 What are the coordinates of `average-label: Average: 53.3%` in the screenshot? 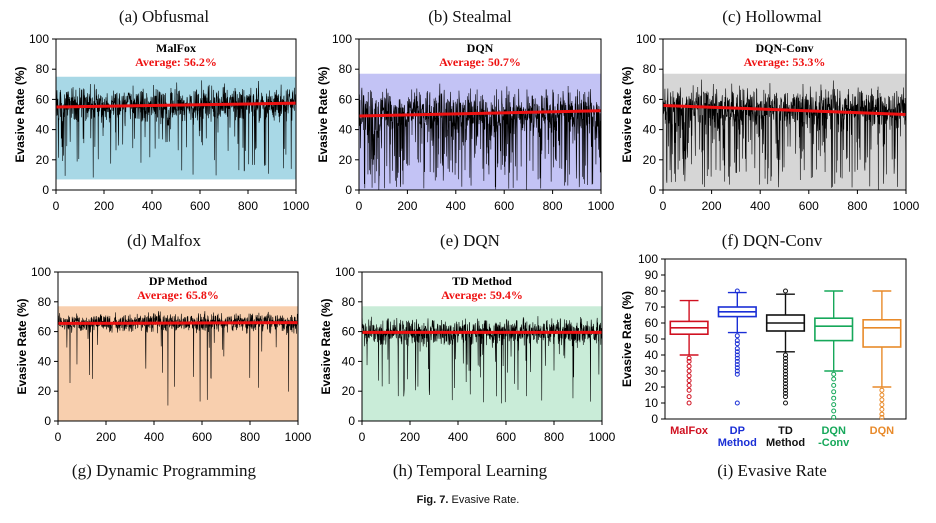 It's located at (785, 62).